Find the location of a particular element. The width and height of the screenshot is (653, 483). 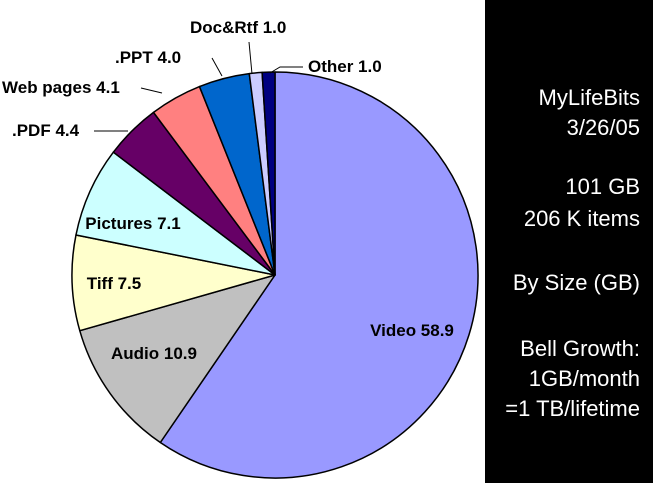

slice-label-ppt: .PPT 4.0 is located at coordinates (148, 57).